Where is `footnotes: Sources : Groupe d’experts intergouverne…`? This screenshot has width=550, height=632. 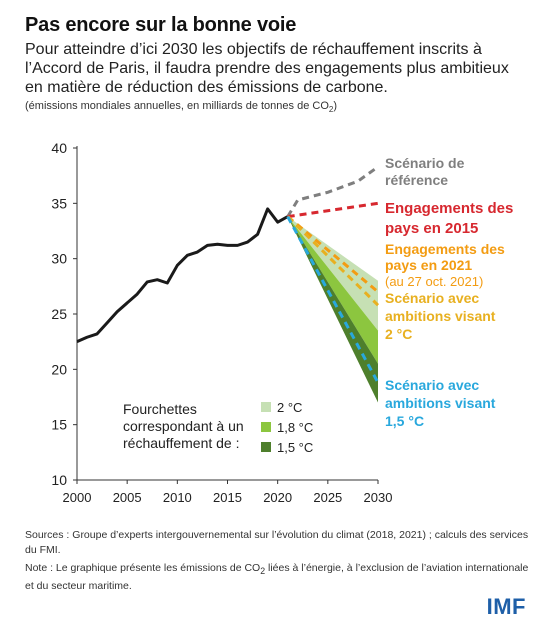
footnotes: Sources : Groupe d’experts intergouverne… is located at coordinates (280, 562).